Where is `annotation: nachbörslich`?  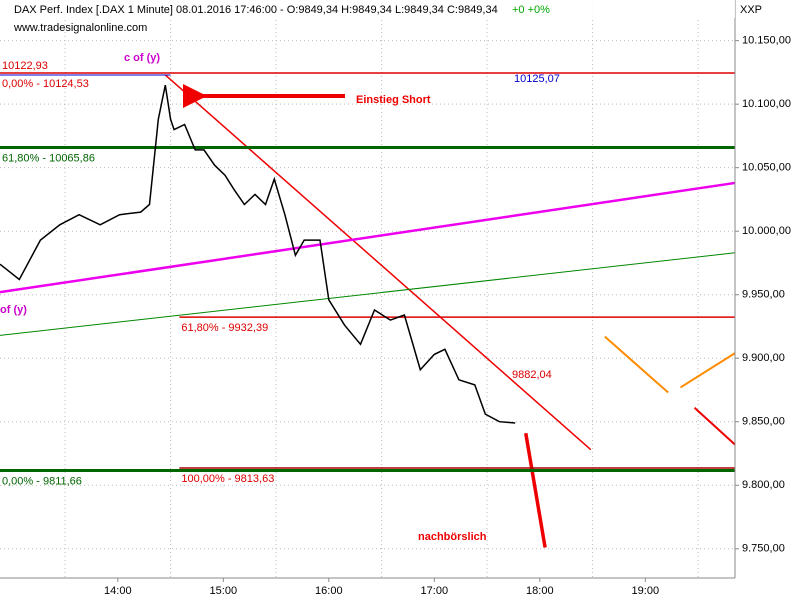 annotation: nachbörslich is located at coordinates (452, 537).